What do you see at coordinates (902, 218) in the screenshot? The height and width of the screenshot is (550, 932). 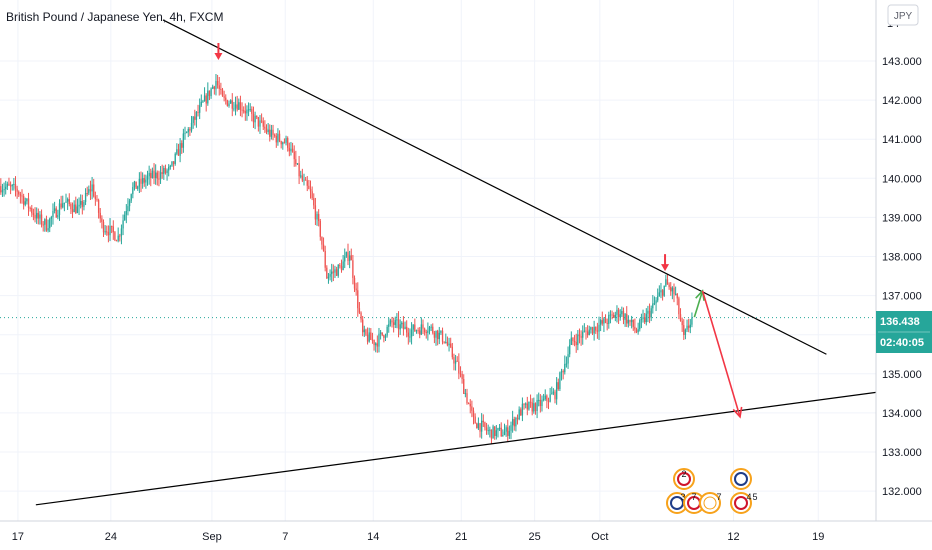 I see `price-tick-label: 139.000` at bounding box center [902, 218].